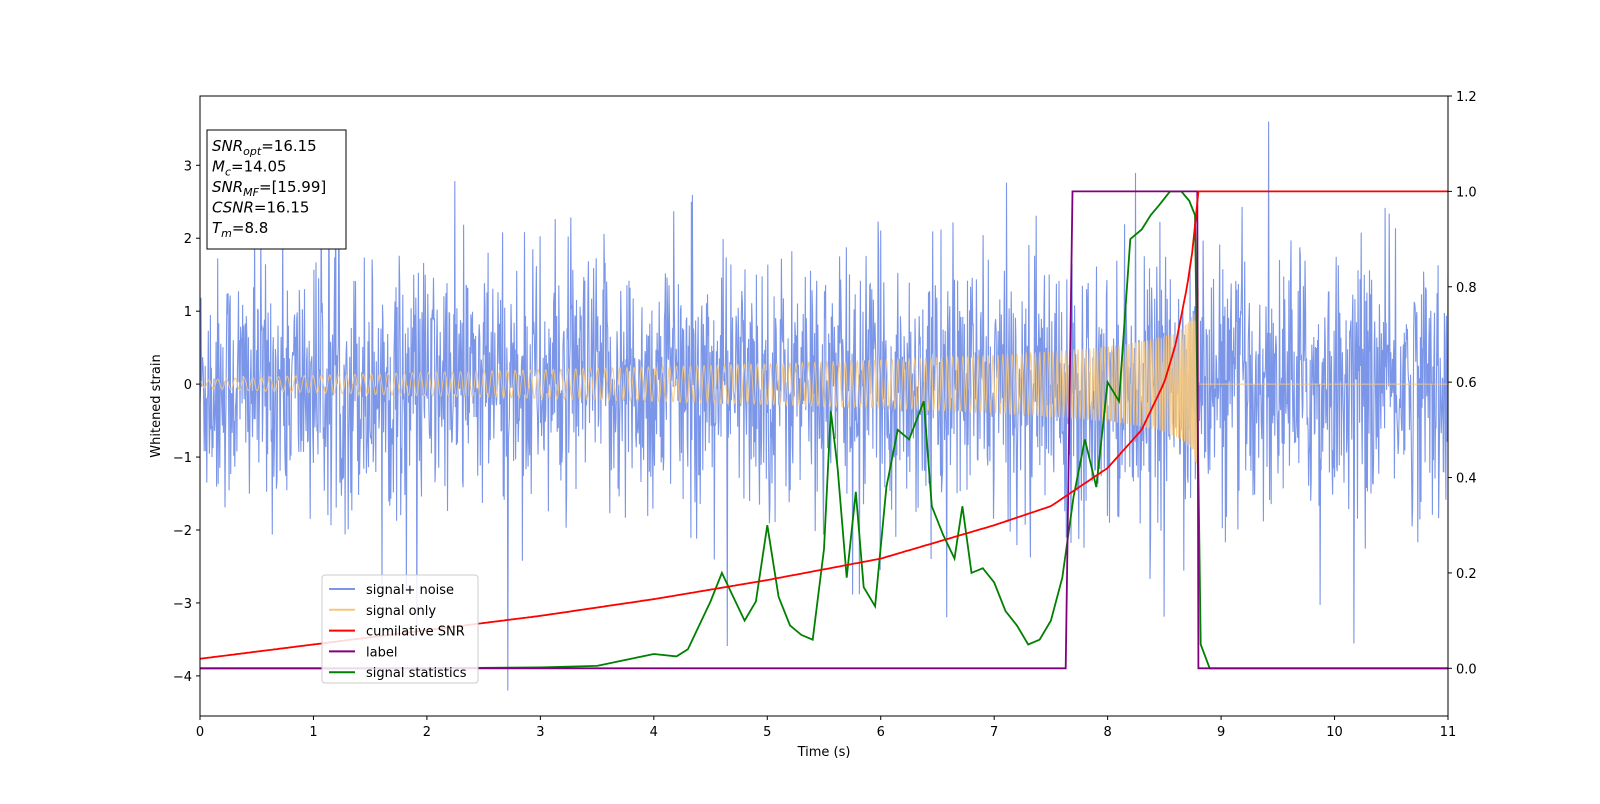 Image resolution: width=1600 pixels, height=804 pixels. What do you see at coordinates (182, 458) in the screenshot?
I see `y-tick-label: −1` at bounding box center [182, 458].